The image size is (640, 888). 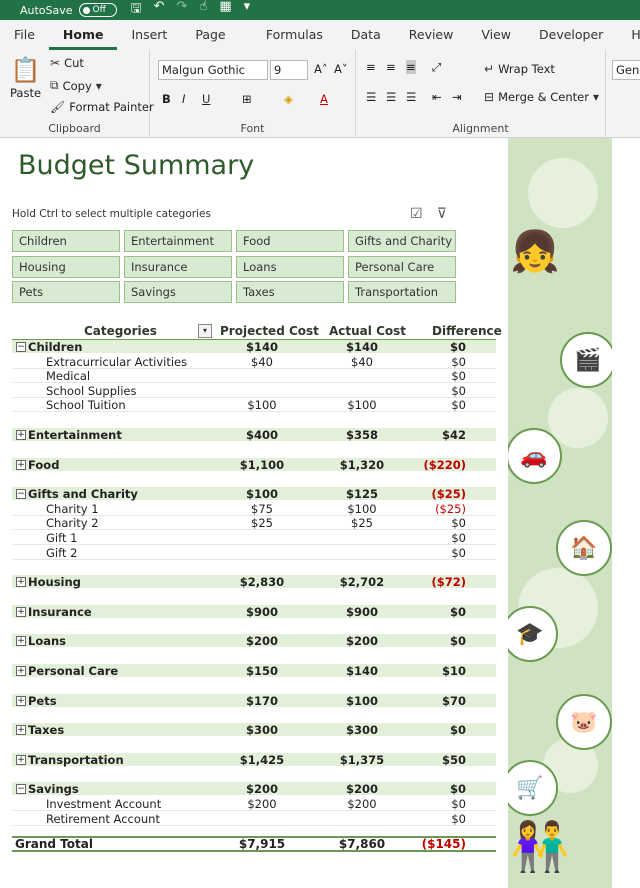 I want to click on row-projected: $300, so click(x=261, y=730).